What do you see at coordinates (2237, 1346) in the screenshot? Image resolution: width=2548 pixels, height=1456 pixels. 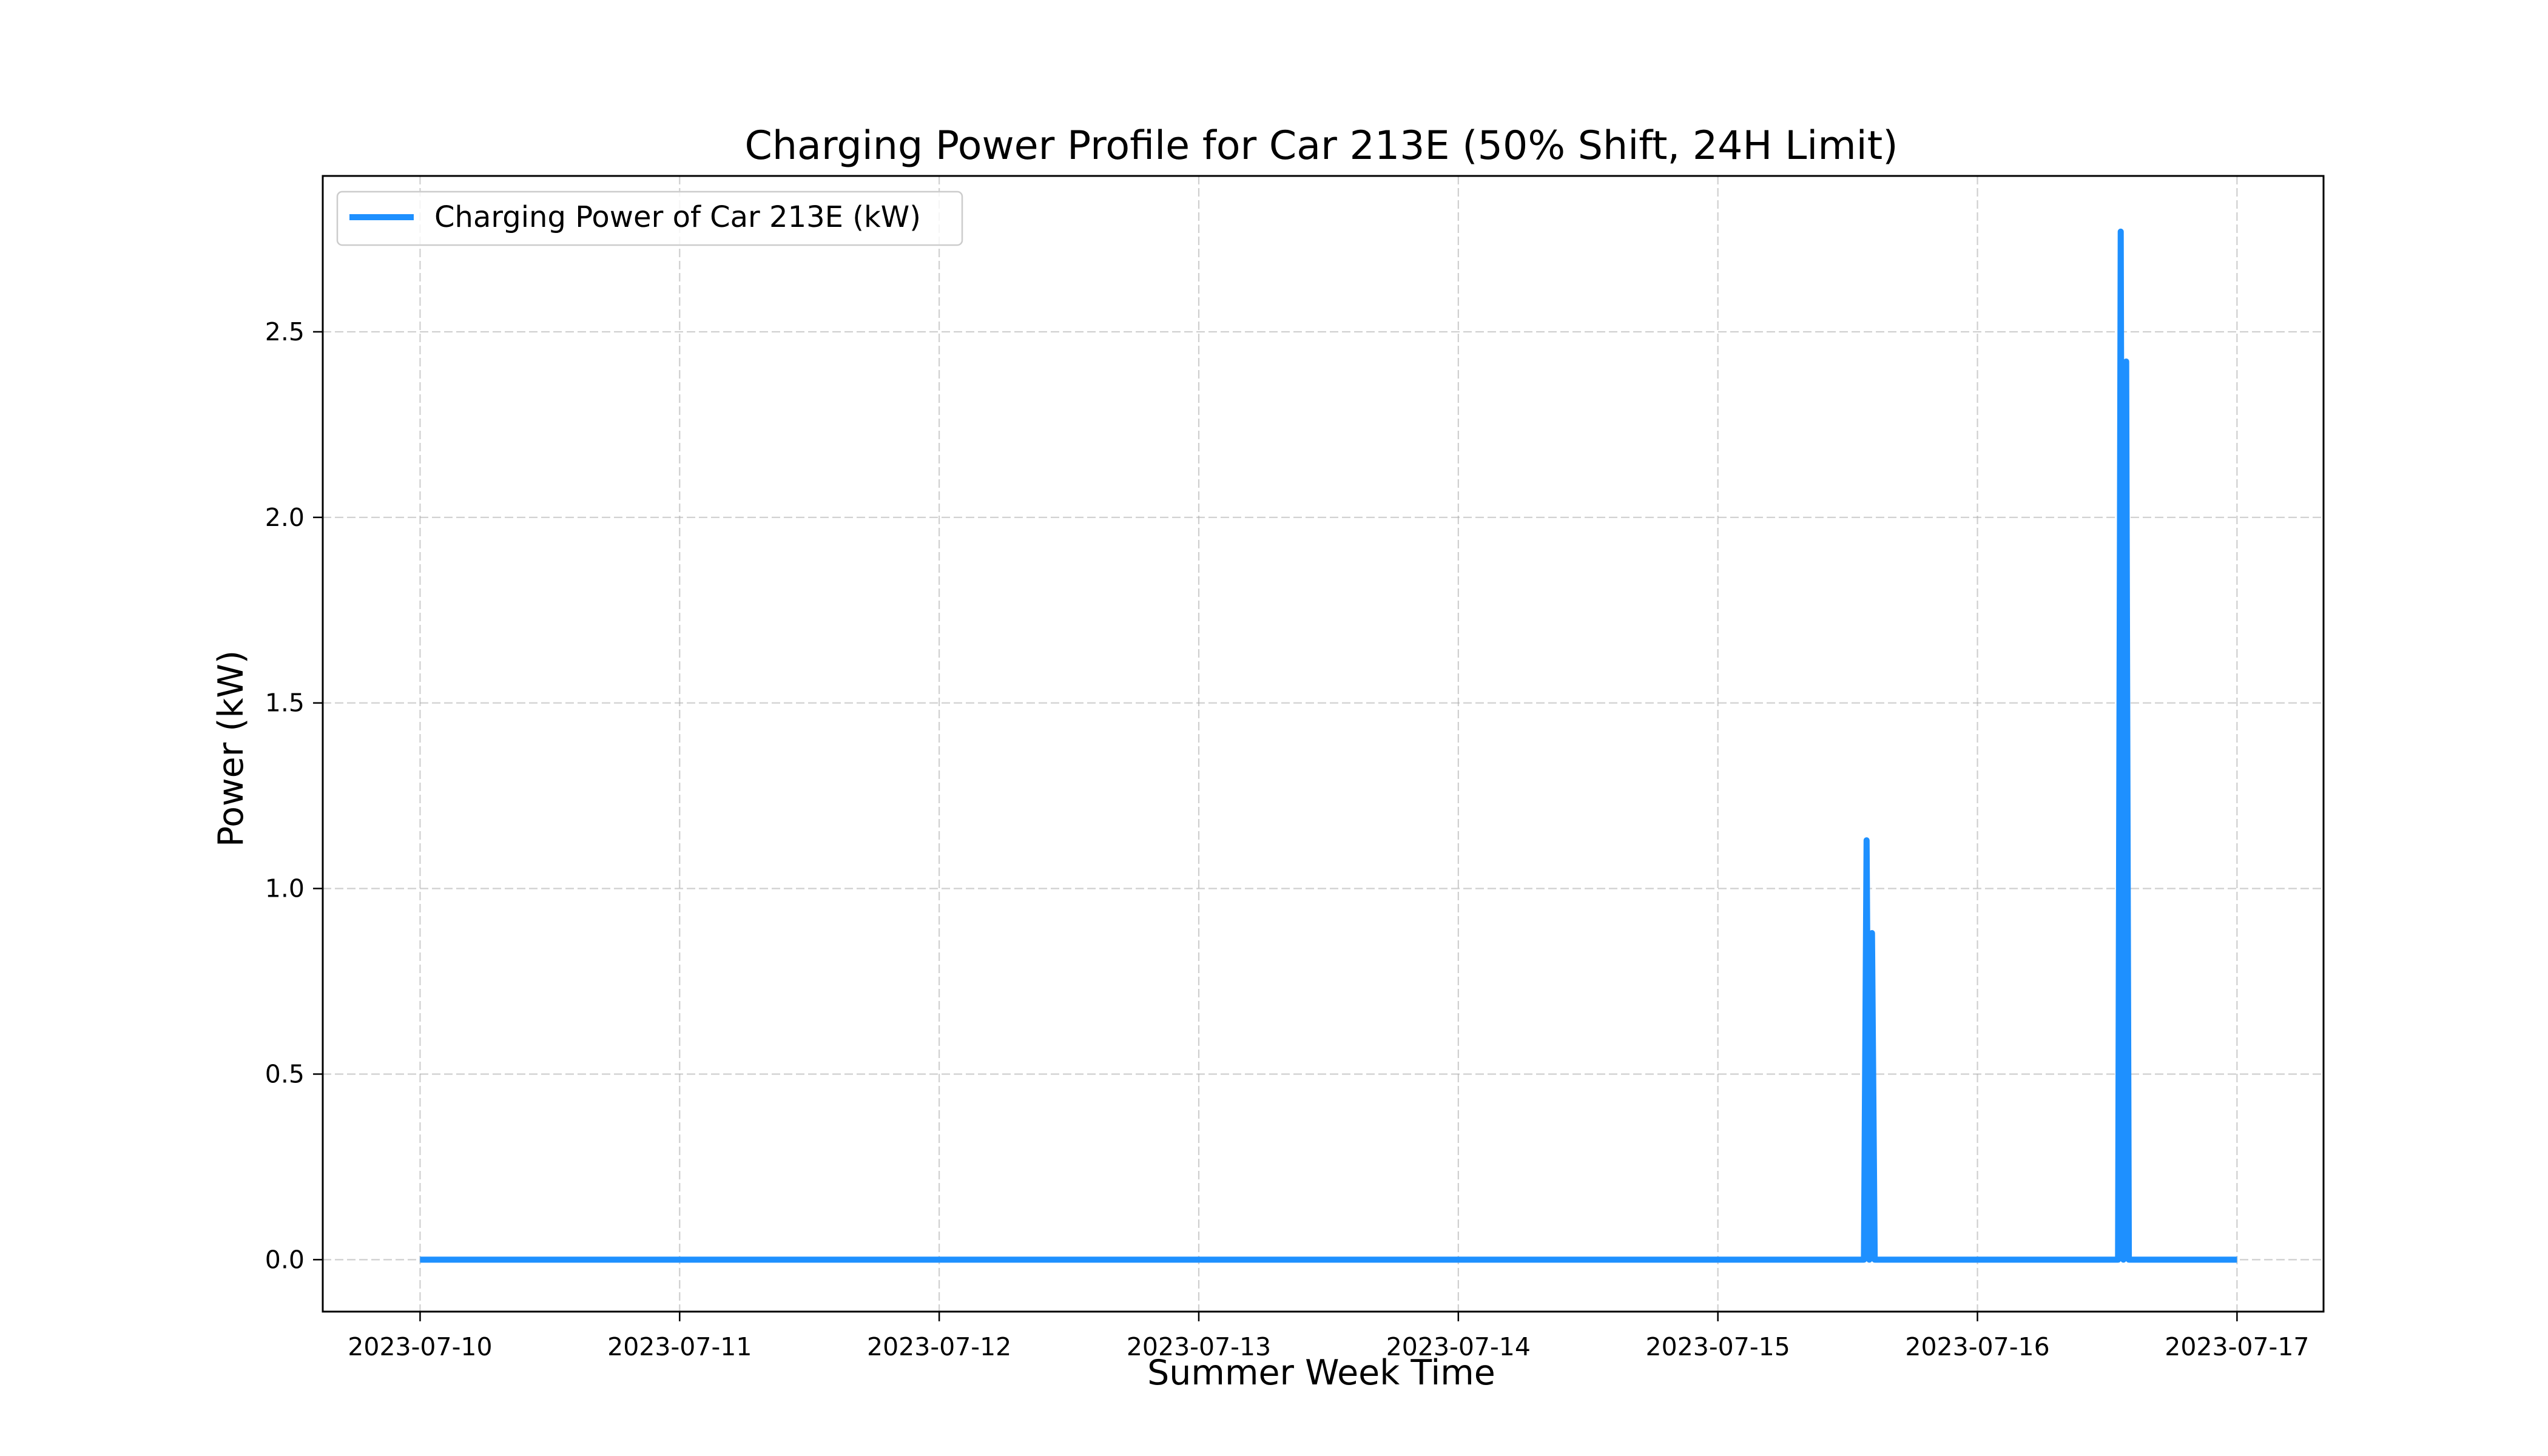 I see `x-tick-label: 2023-07-17` at bounding box center [2237, 1346].